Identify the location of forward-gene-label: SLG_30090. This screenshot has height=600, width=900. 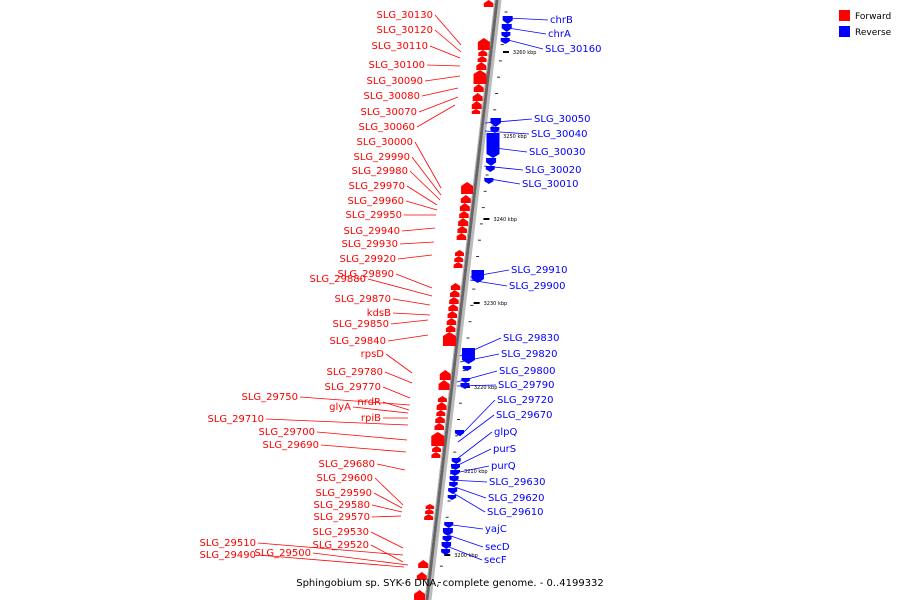
(395, 81).